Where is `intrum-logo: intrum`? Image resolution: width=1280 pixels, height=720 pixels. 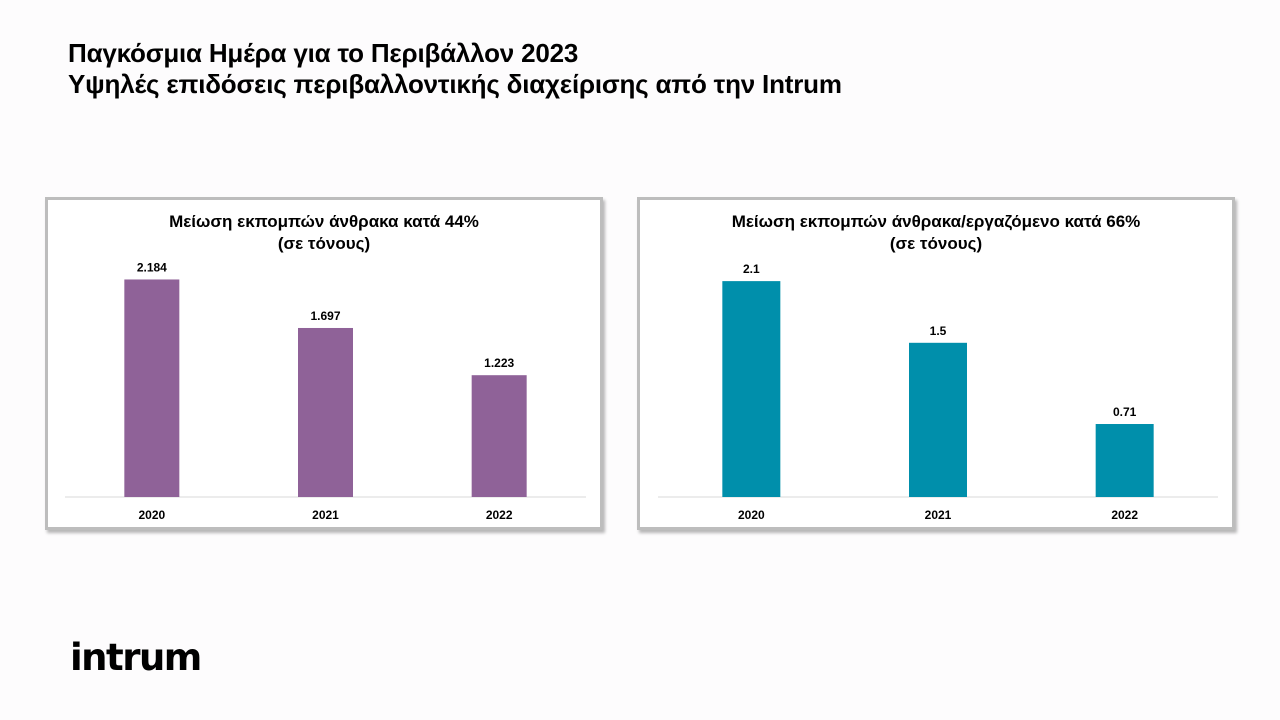
intrum-logo: intrum is located at coordinates (136, 657).